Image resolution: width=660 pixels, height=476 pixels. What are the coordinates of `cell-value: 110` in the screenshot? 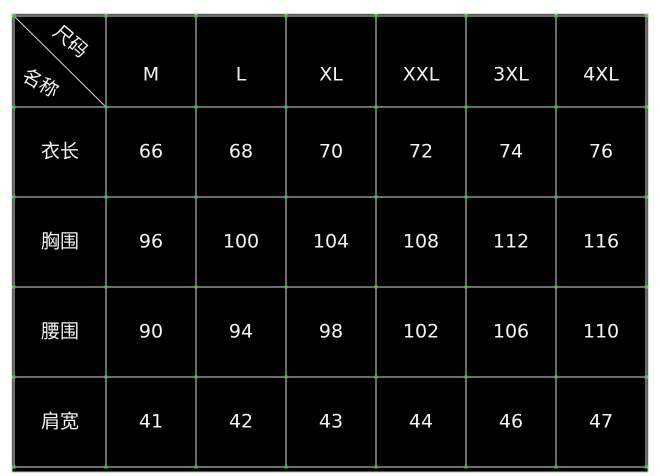 It's located at (601, 332).